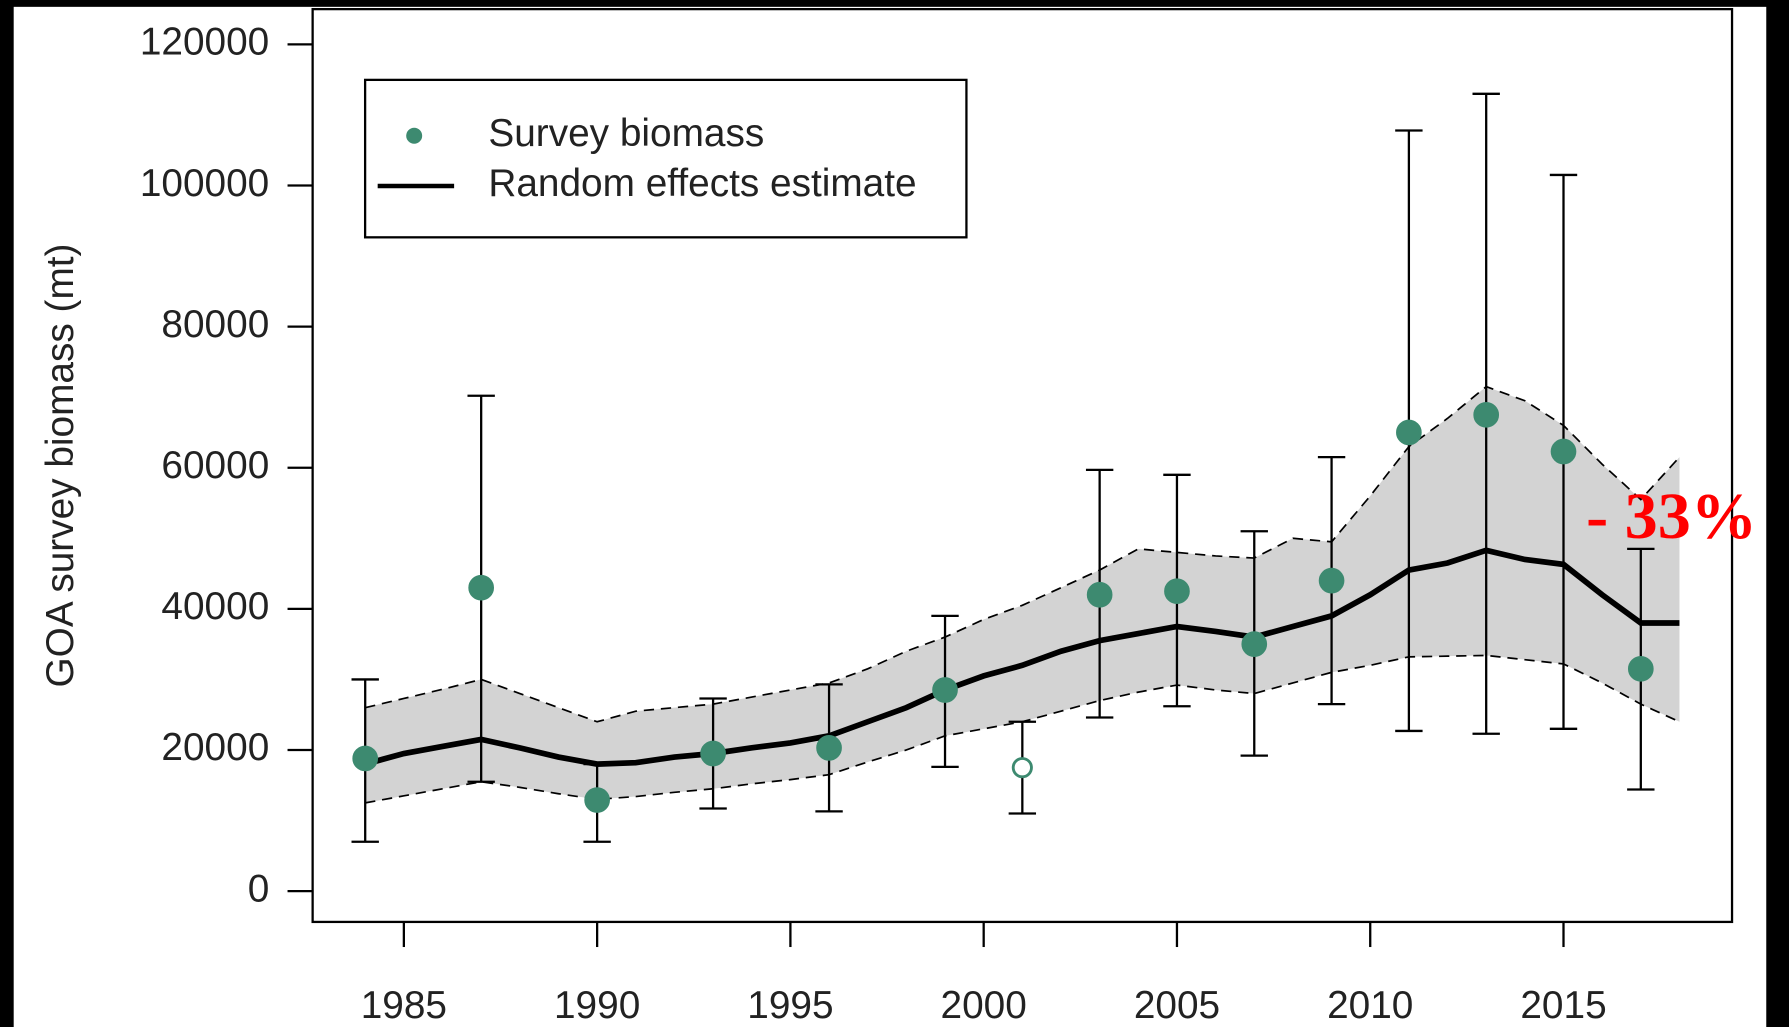  Describe the element at coordinates (984, 1005) in the screenshot. I see `x-tick-label: 2000` at that location.